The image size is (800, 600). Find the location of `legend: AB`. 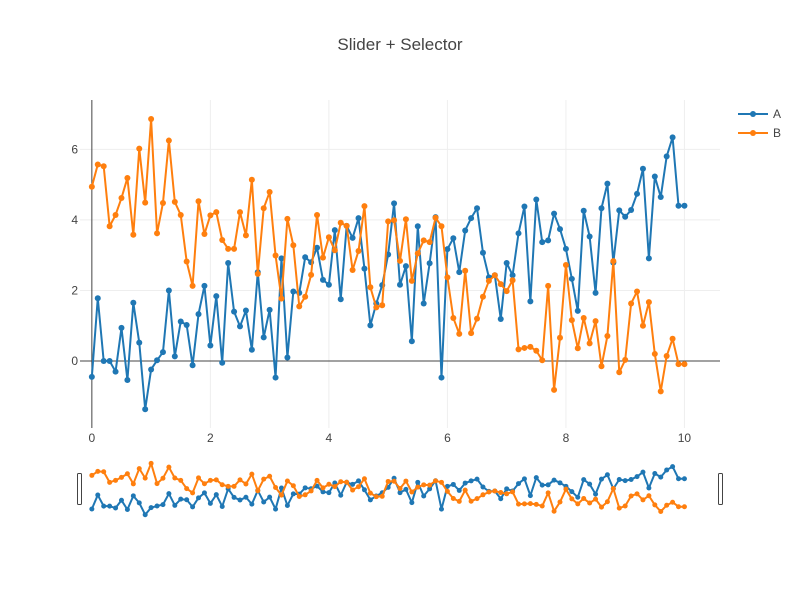

legend: AB is located at coordinates (759, 123).